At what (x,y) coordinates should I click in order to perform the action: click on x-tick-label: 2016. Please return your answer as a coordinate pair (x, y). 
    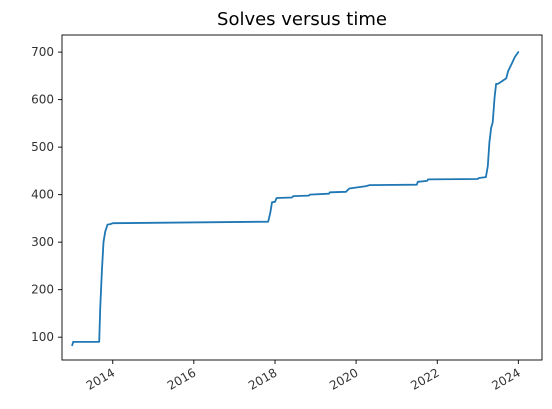
    Looking at the image, I should click on (181, 378).